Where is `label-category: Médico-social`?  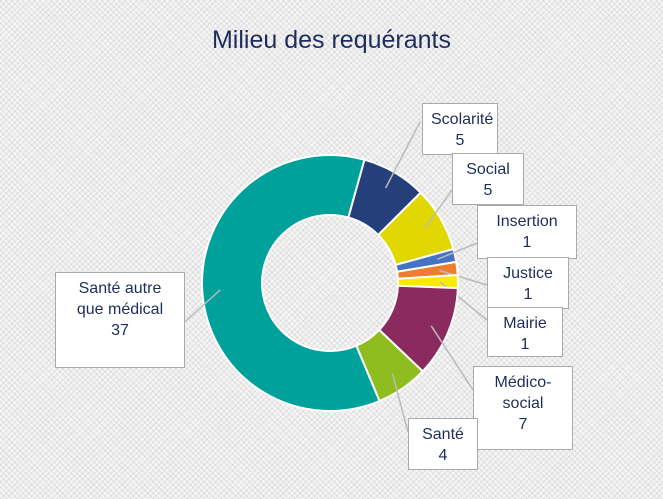 label-category: Médico-social is located at coordinates (523, 393).